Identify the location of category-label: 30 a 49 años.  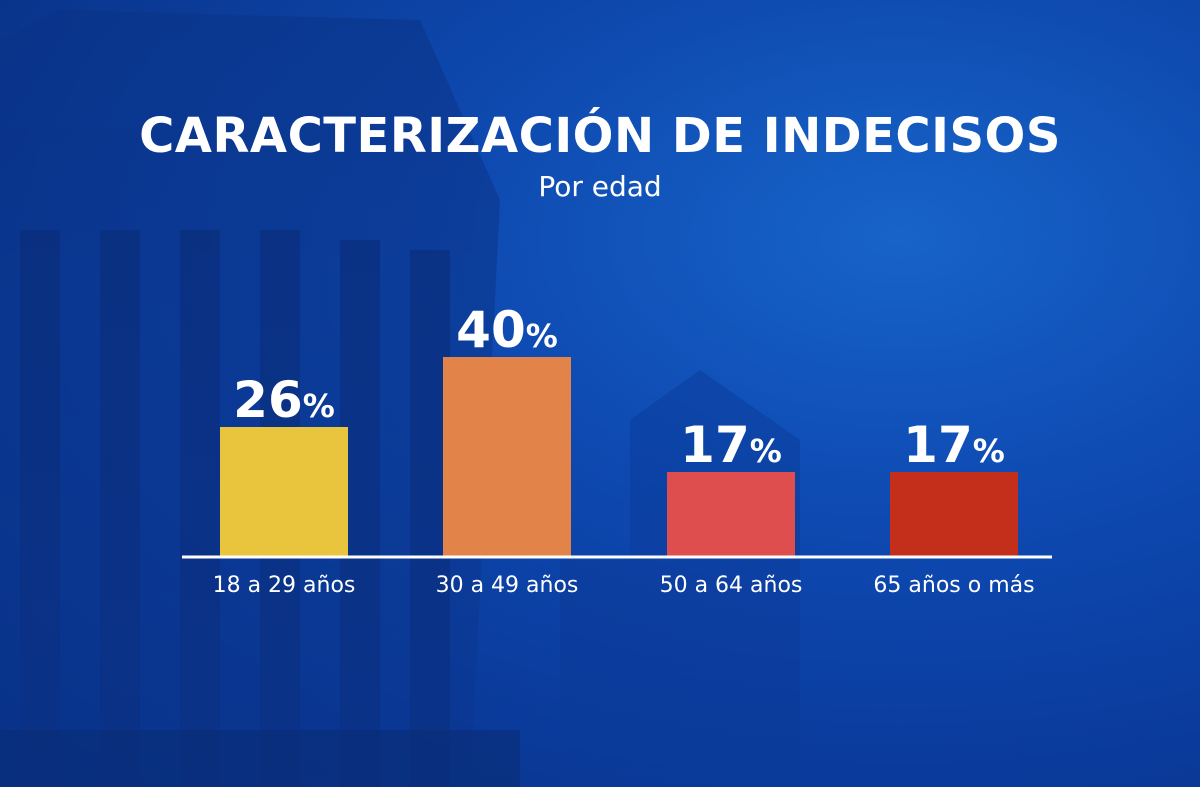
(507, 585).